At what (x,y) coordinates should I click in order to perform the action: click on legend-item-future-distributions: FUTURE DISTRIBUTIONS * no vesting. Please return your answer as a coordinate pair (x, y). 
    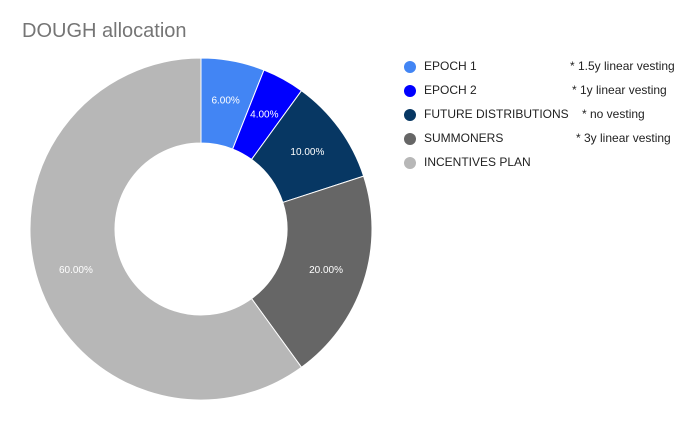
    Looking at the image, I should click on (549, 116).